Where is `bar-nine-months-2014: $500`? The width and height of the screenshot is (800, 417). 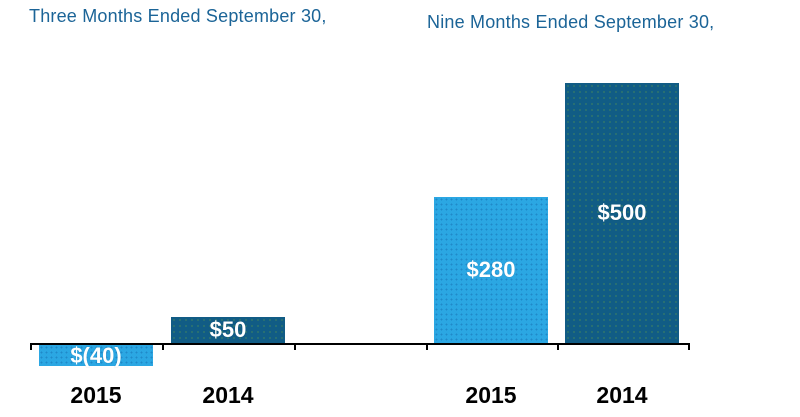
bar-nine-months-2014: $500 is located at coordinates (622, 213).